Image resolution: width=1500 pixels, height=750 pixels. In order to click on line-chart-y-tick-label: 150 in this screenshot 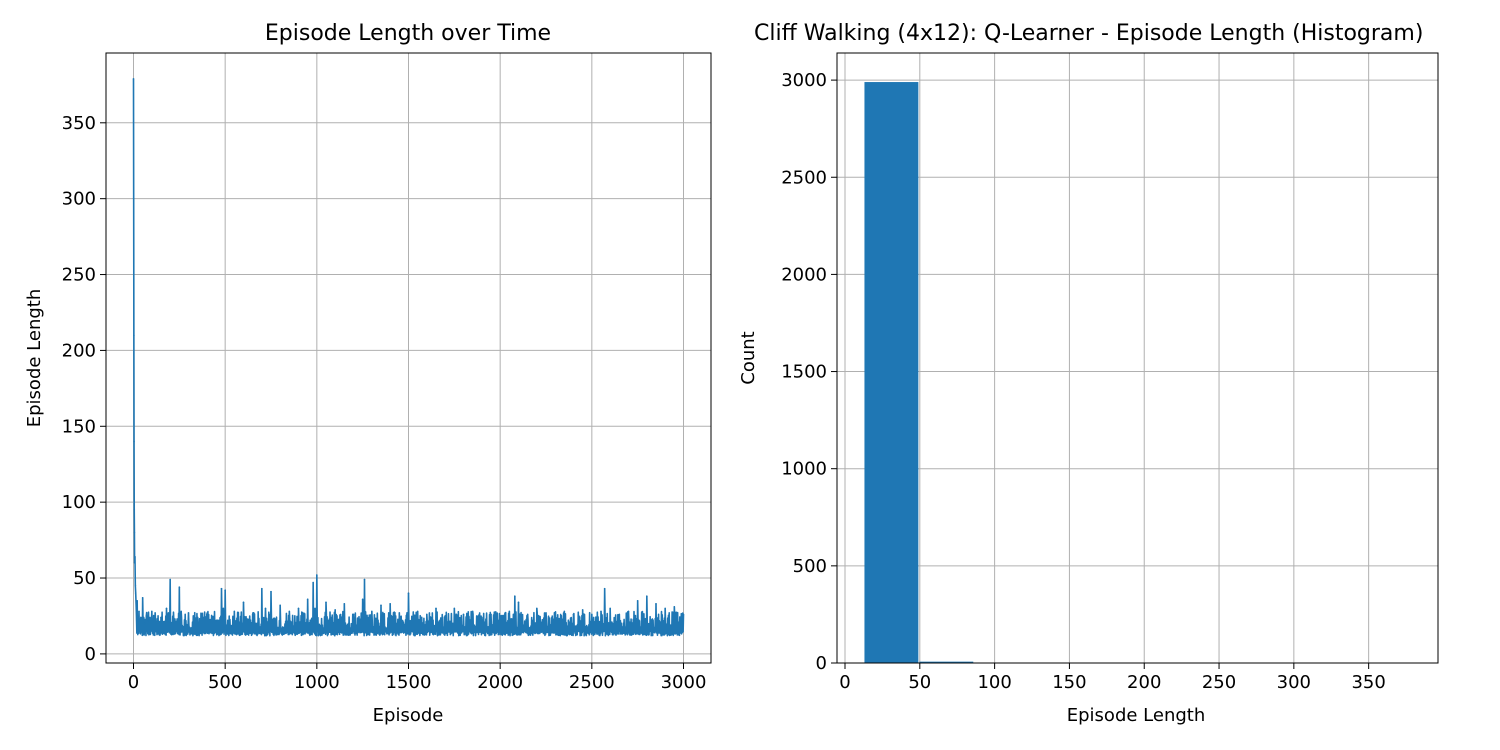, I will do `click(79, 426)`.